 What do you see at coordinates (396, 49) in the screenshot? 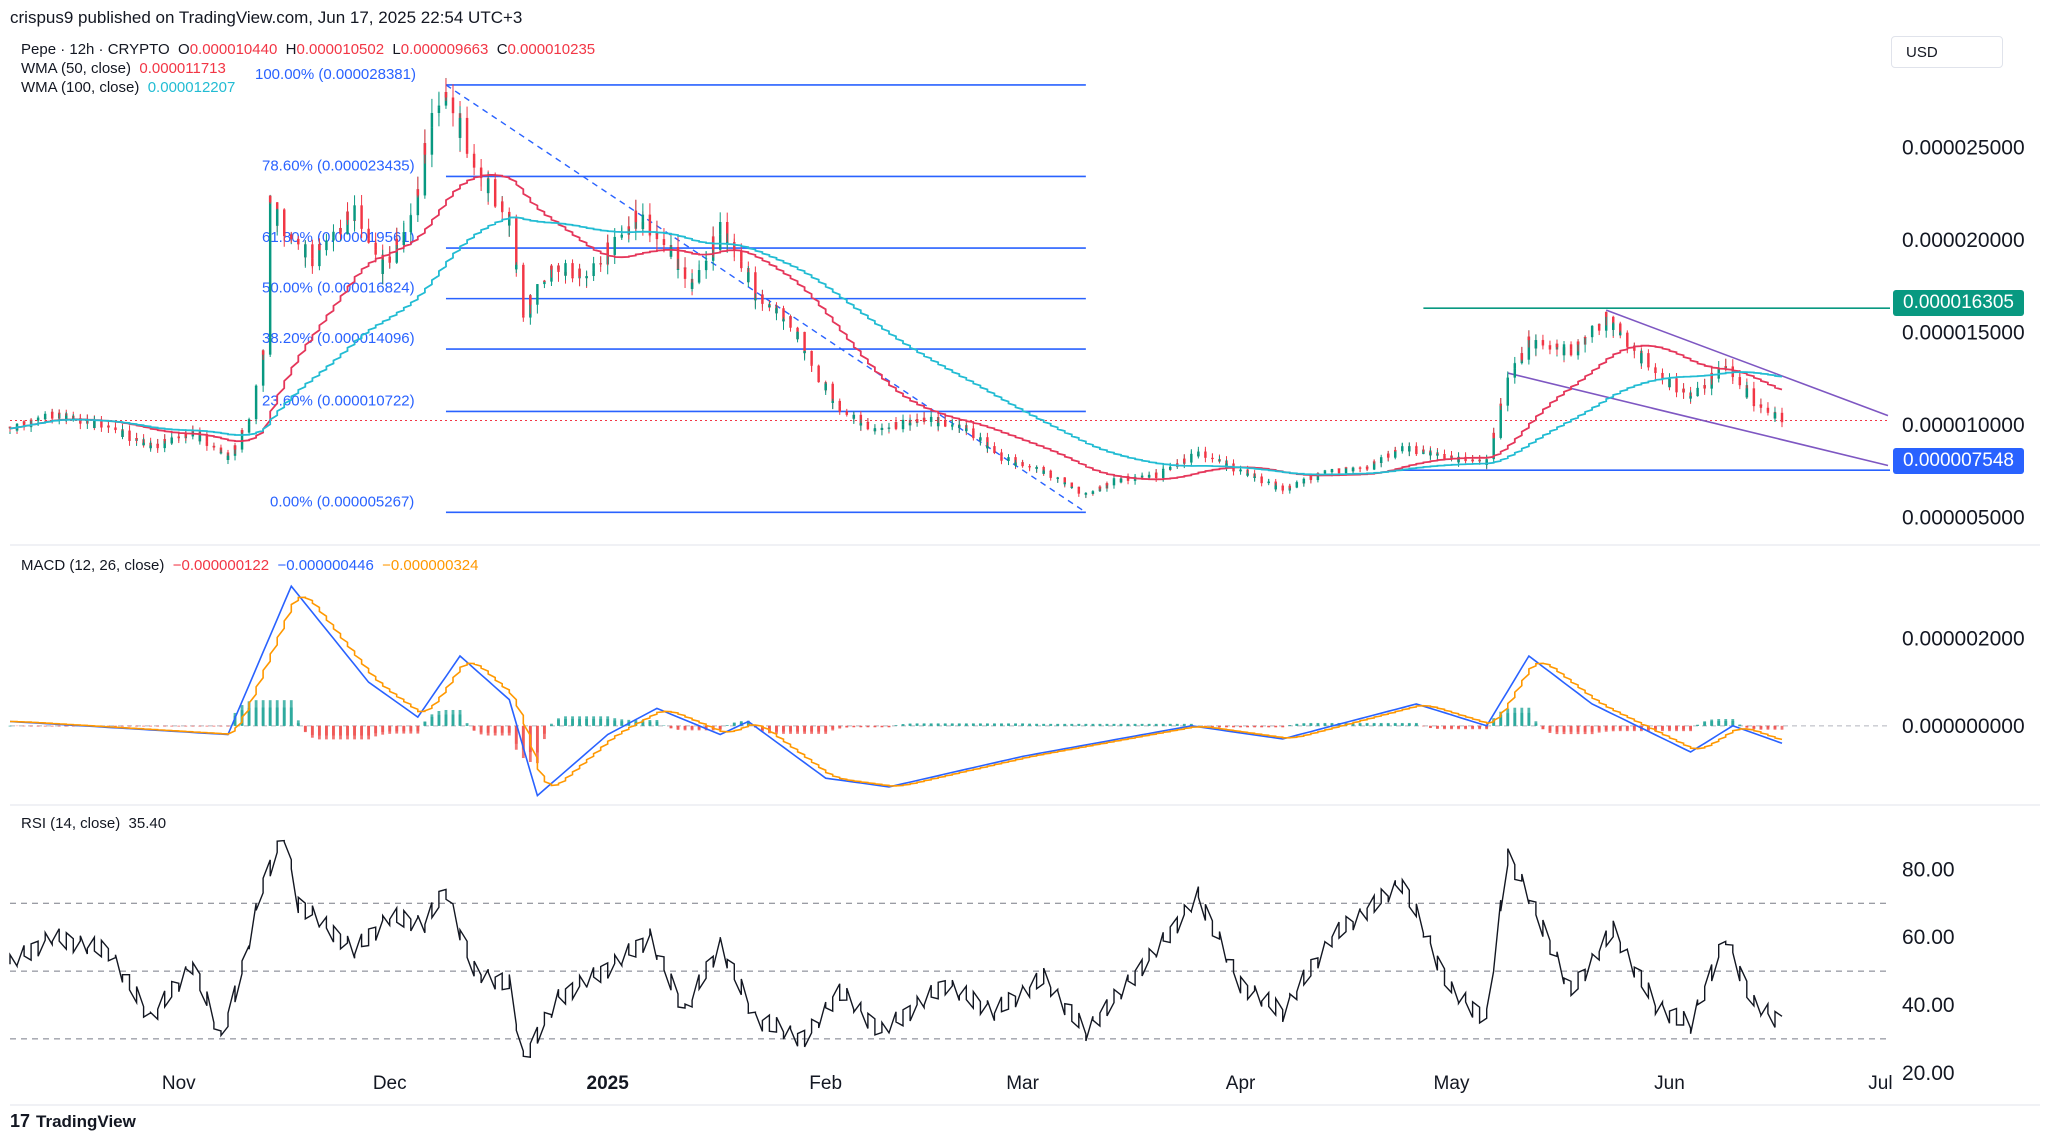
I see `low-label: L` at bounding box center [396, 49].